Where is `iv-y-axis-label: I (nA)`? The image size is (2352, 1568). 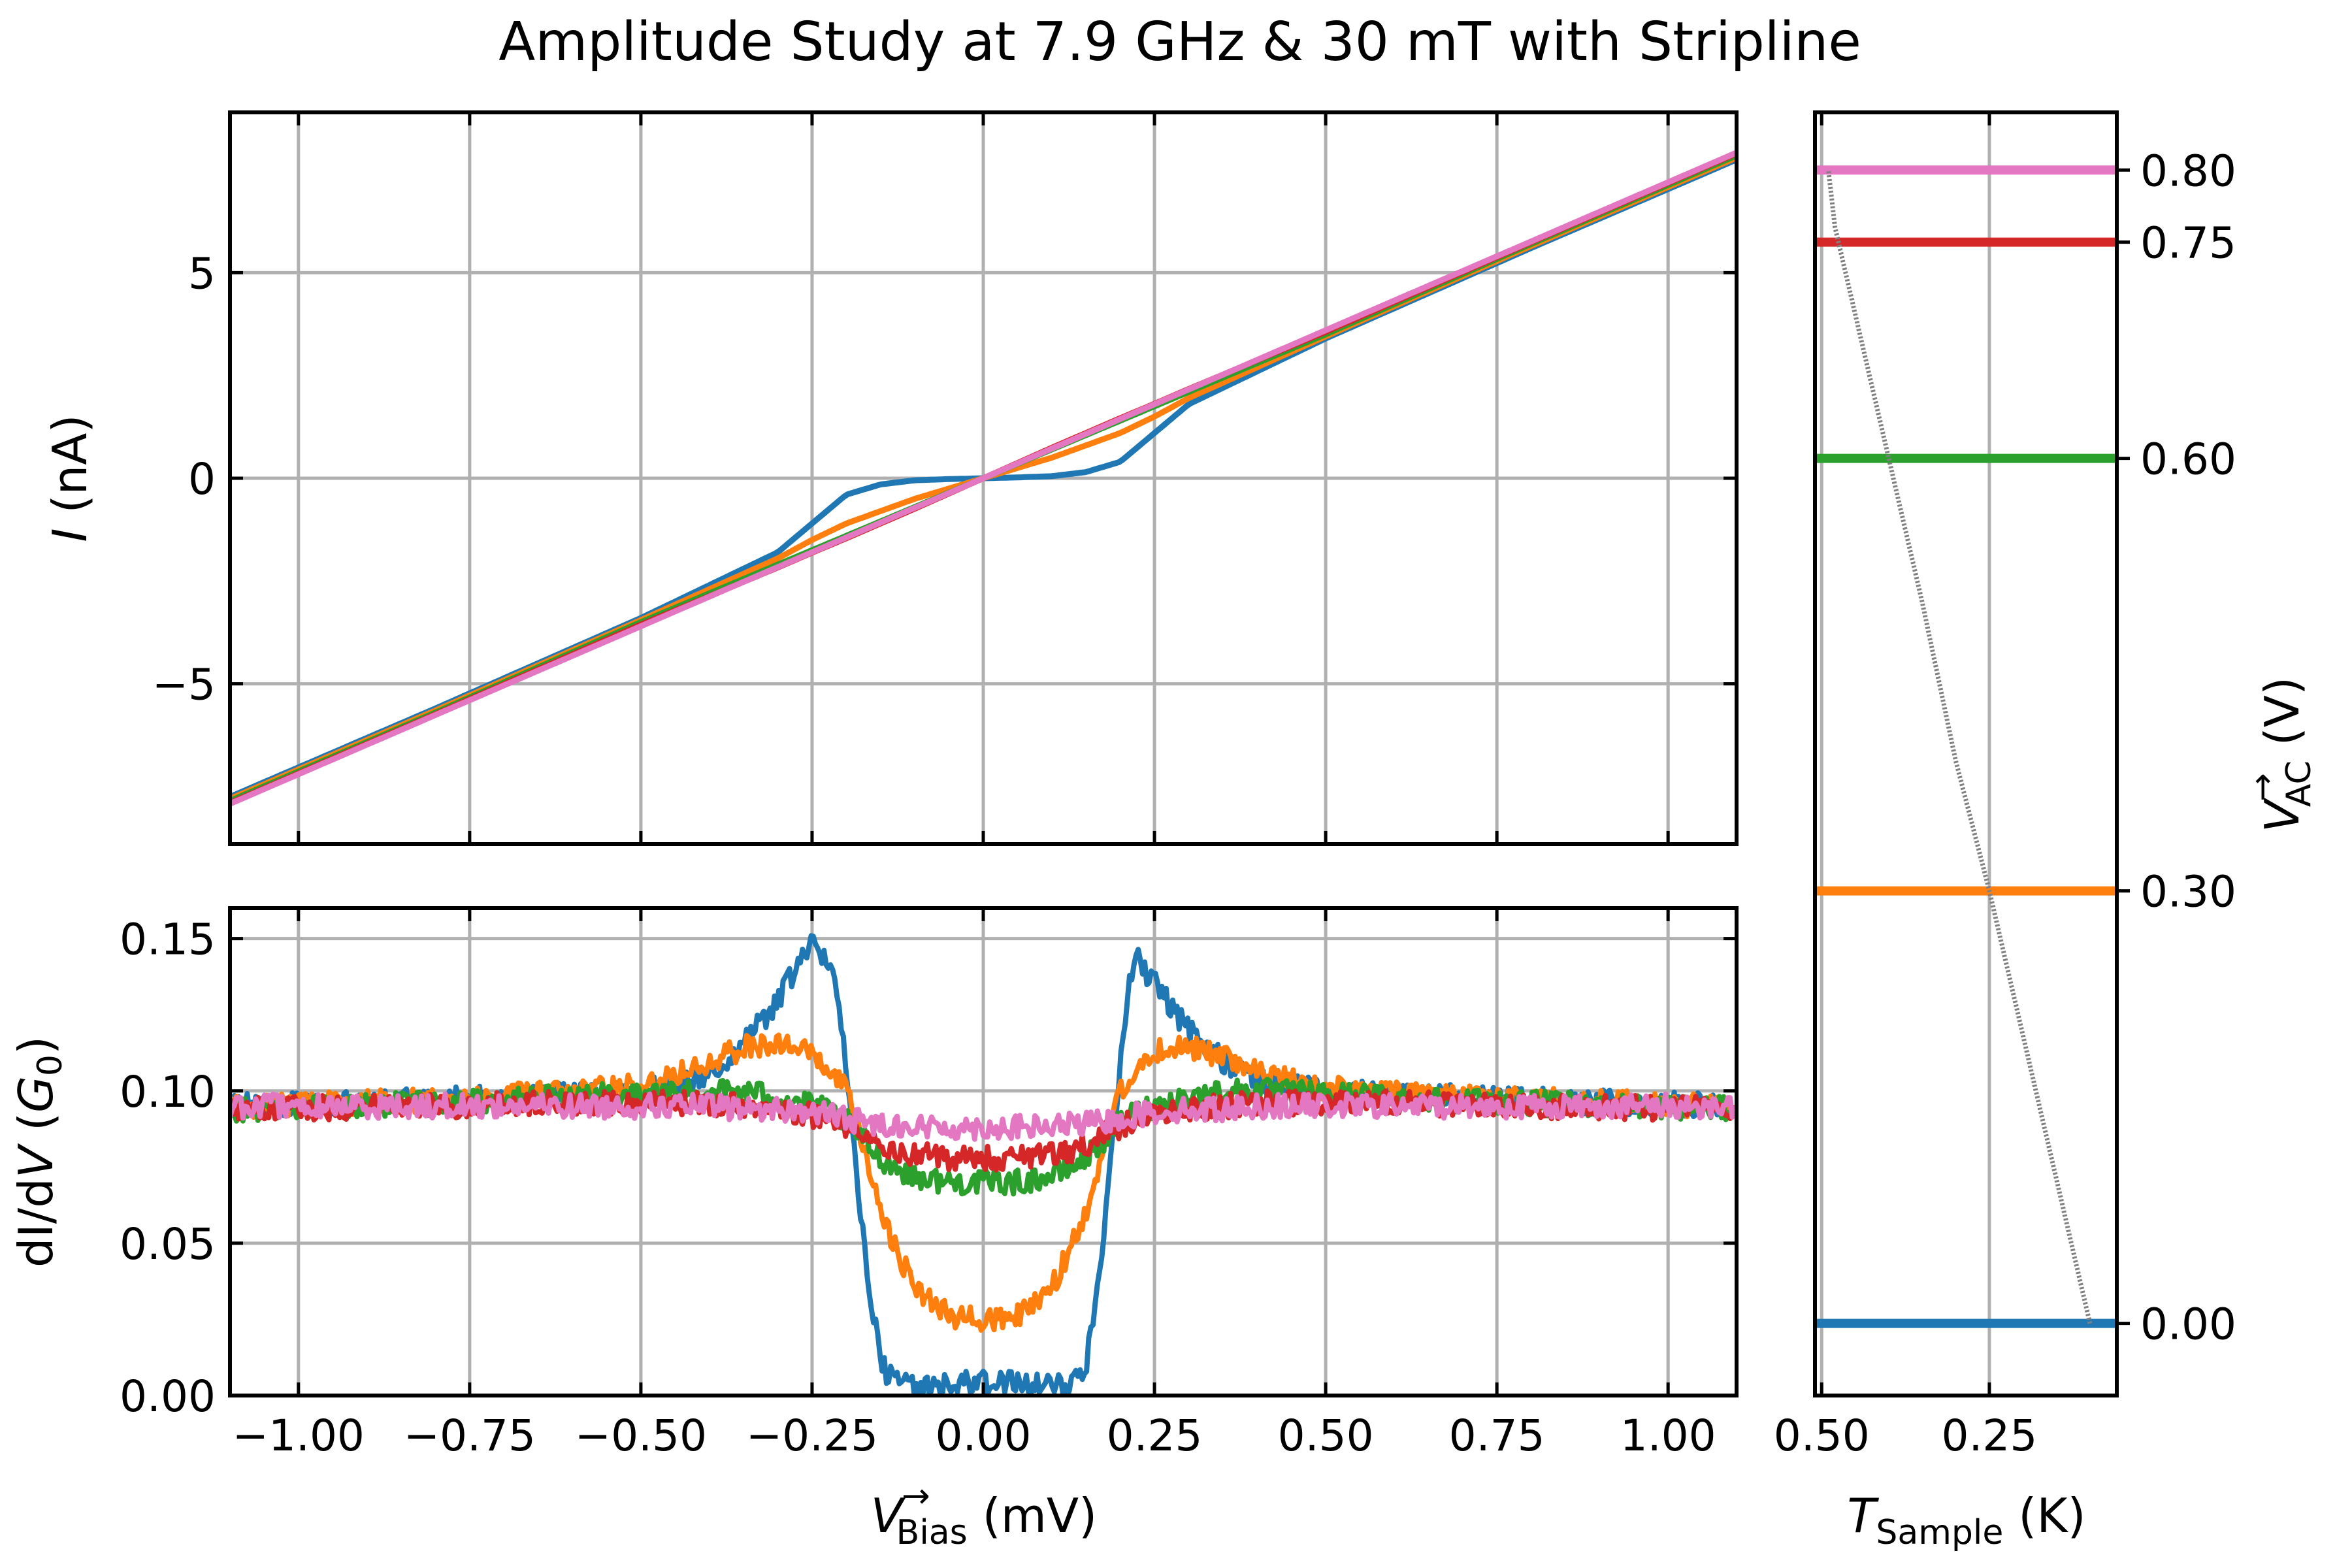 iv-y-axis-label: I (nA) is located at coordinates (69, 478).